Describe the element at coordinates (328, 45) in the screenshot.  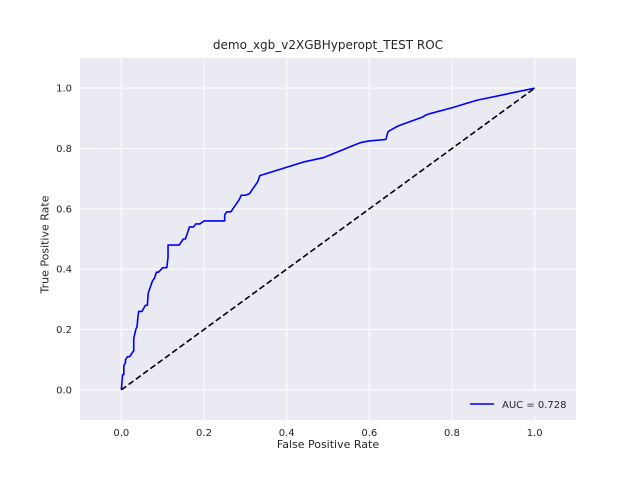
I see `chart-title: demo_xgb_v2XGBHyperopt_TEST ROC` at that location.